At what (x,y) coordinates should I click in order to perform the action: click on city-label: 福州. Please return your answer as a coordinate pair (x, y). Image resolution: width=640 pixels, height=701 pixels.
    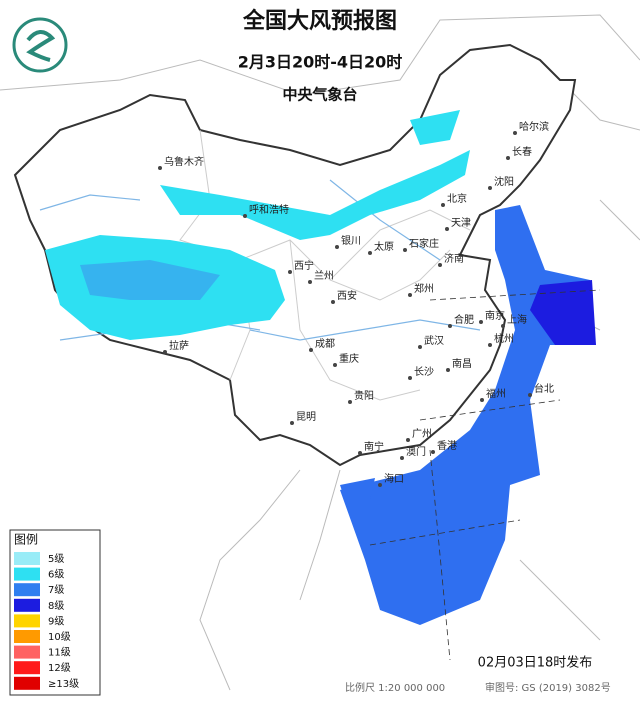
    Looking at the image, I should click on (496, 393).